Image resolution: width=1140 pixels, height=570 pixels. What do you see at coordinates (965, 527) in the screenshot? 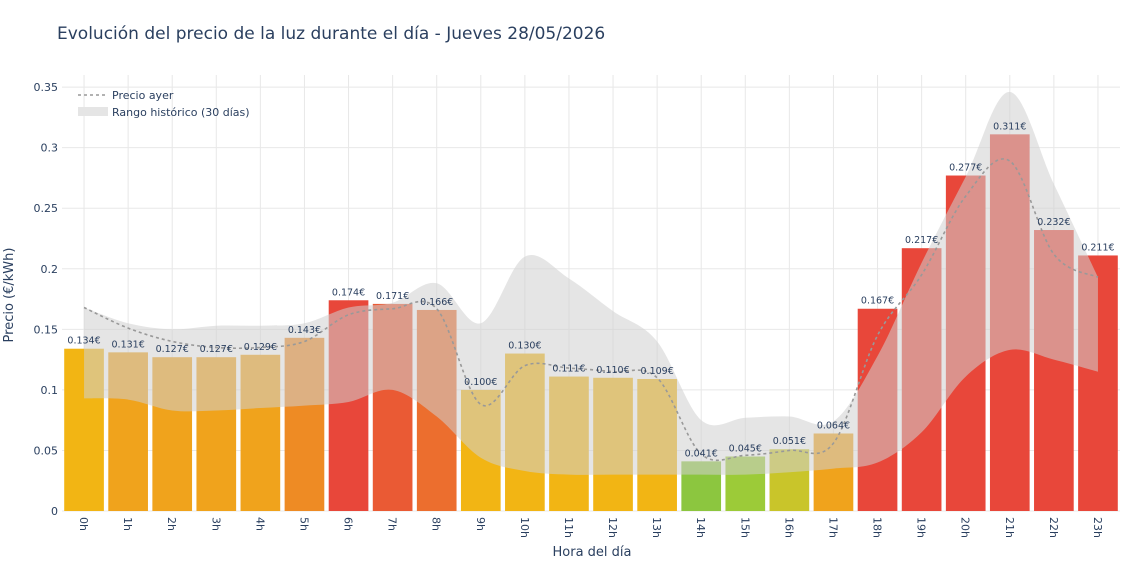
I see `x-tick-label-20h: 20h` at bounding box center [965, 527].